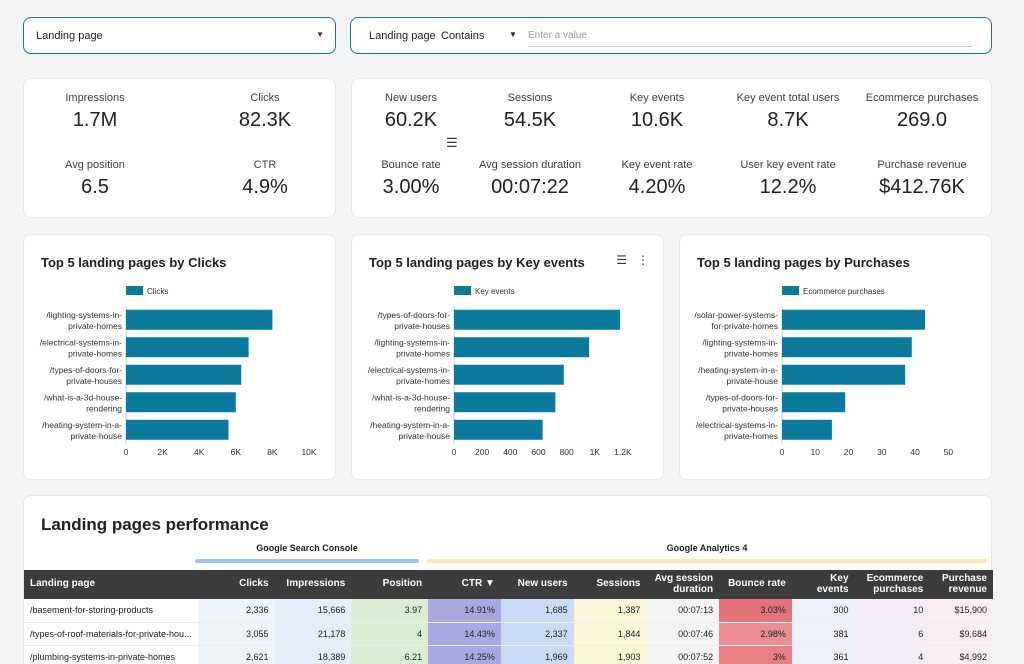  Describe the element at coordinates (788, 98) in the screenshot. I see `kpi-label: Key event total users` at that location.